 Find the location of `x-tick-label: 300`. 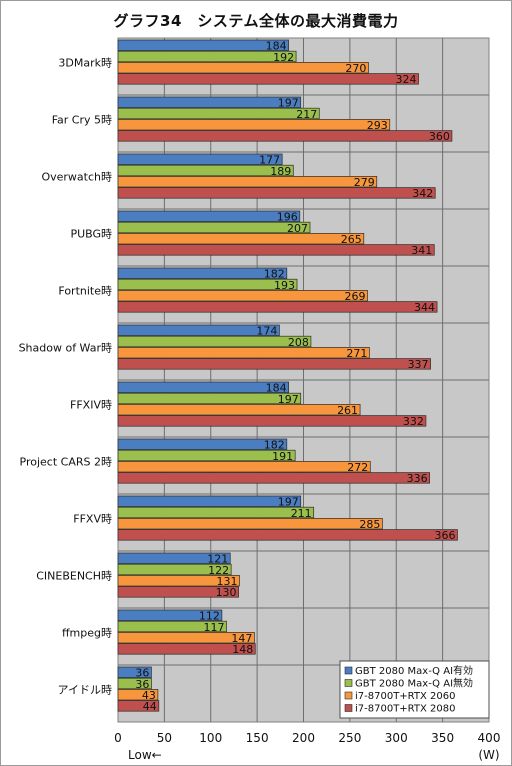

x-tick-label: 300 is located at coordinates (396, 738).